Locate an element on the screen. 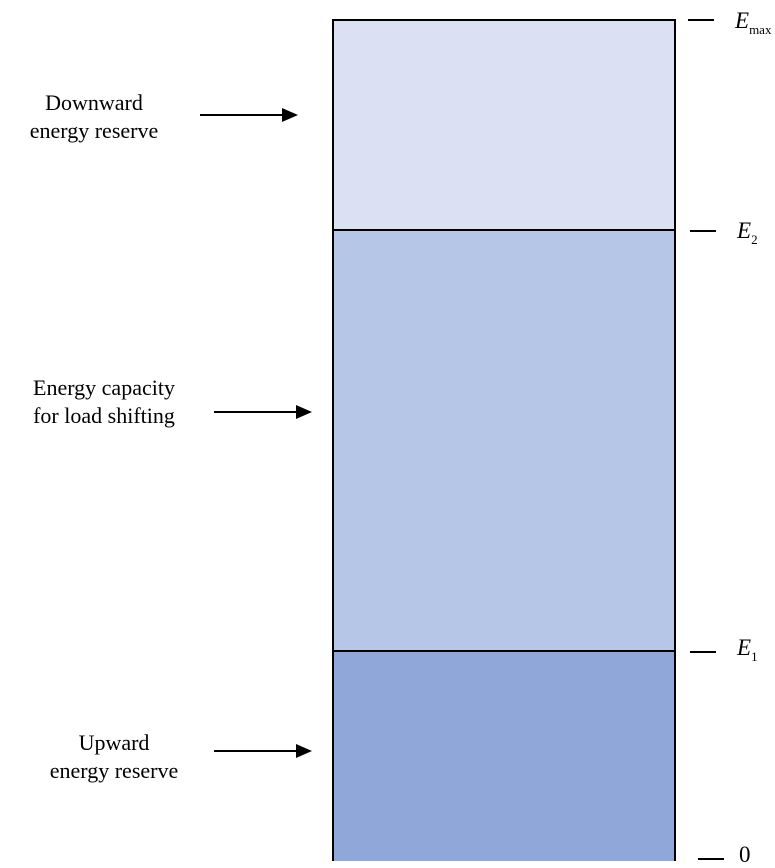 The width and height of the screenshot is (775, 868). e2-tick is located at coordinates (703, 231).